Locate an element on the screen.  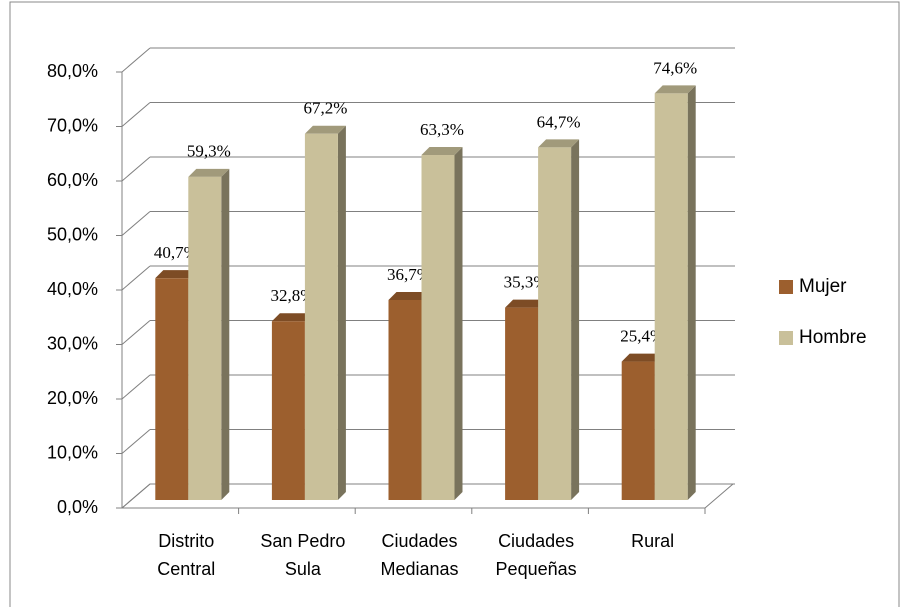
data-label: 32,8% is located at coordinates (292, 295).